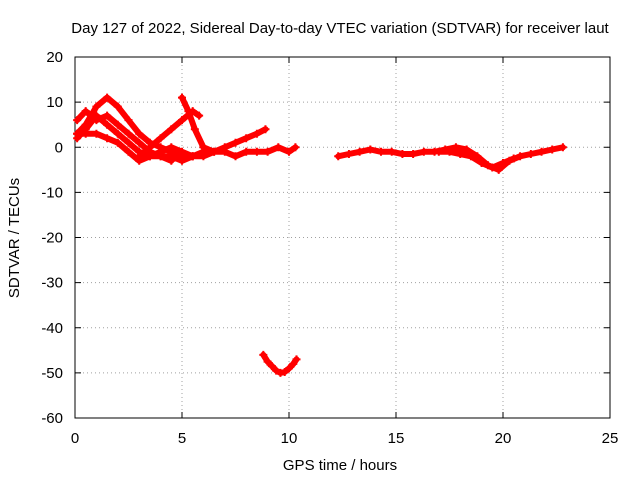  What do you see at coordinates (503, 438) in the screenshot?
I see `x-tick-label: 20` at bounding box center [503, 438].